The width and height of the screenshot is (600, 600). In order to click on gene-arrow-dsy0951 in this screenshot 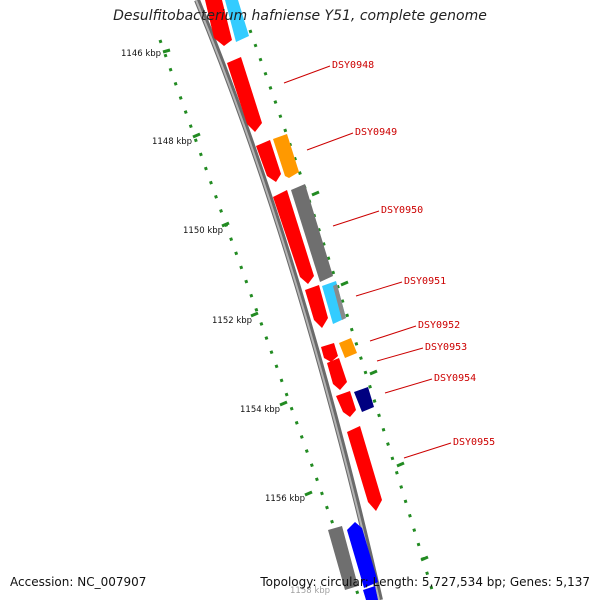, I will do `click(334, 302)`.